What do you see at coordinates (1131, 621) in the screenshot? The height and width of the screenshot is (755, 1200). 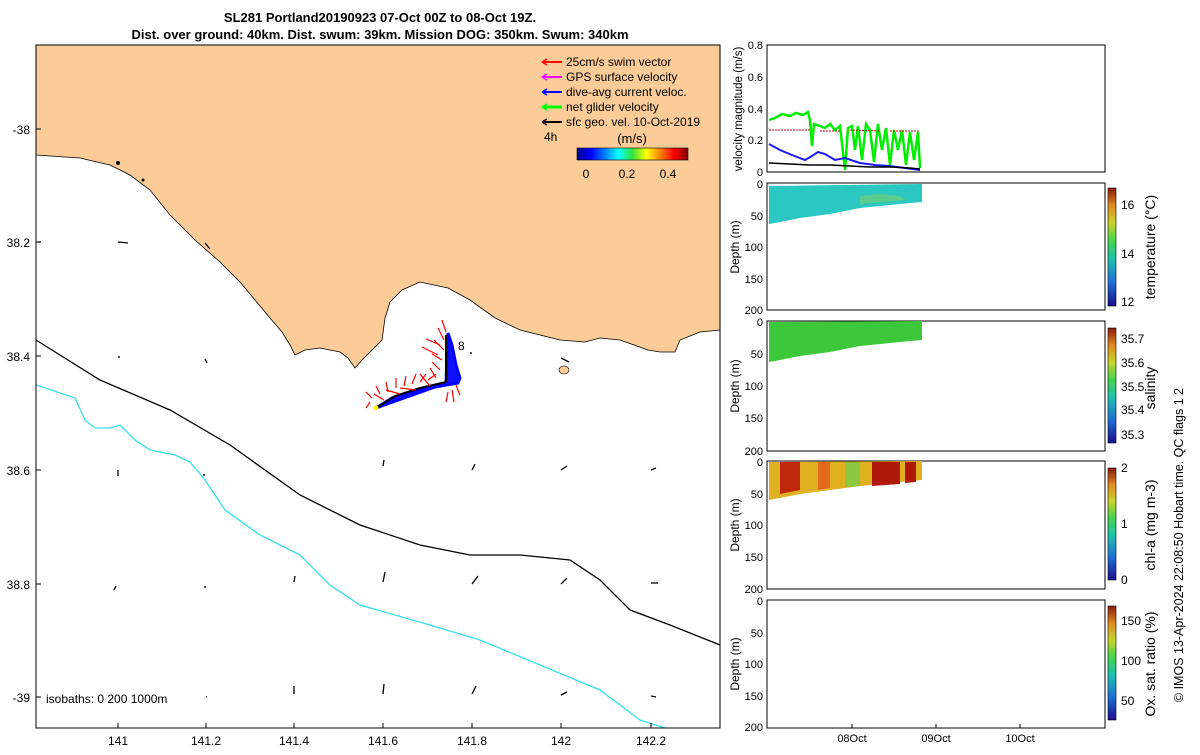 I see `ox-cb-tick: 150` at bounding box center [1131, 621].